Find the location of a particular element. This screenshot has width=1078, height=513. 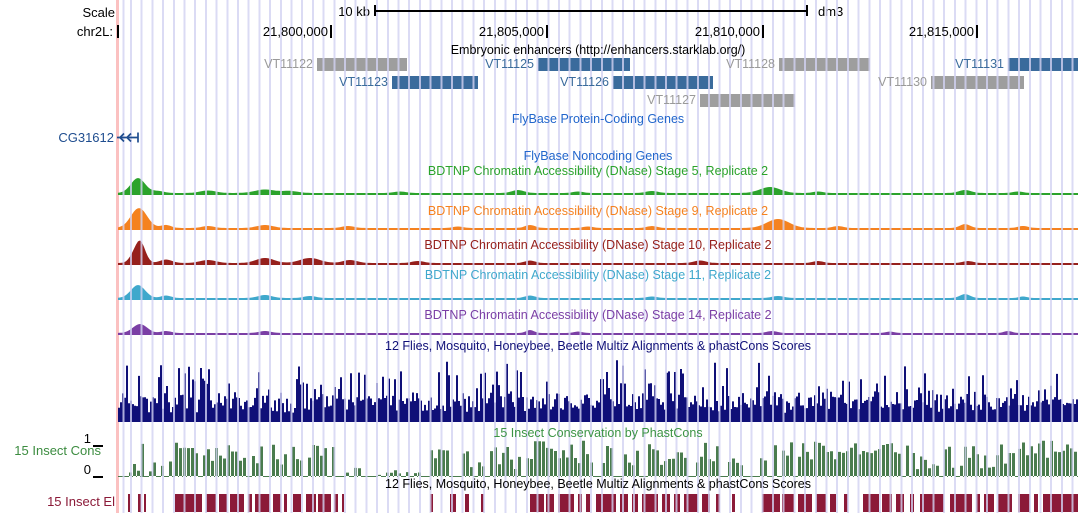

enhancer-box-VT11127 is located at coordinates (747, 100).